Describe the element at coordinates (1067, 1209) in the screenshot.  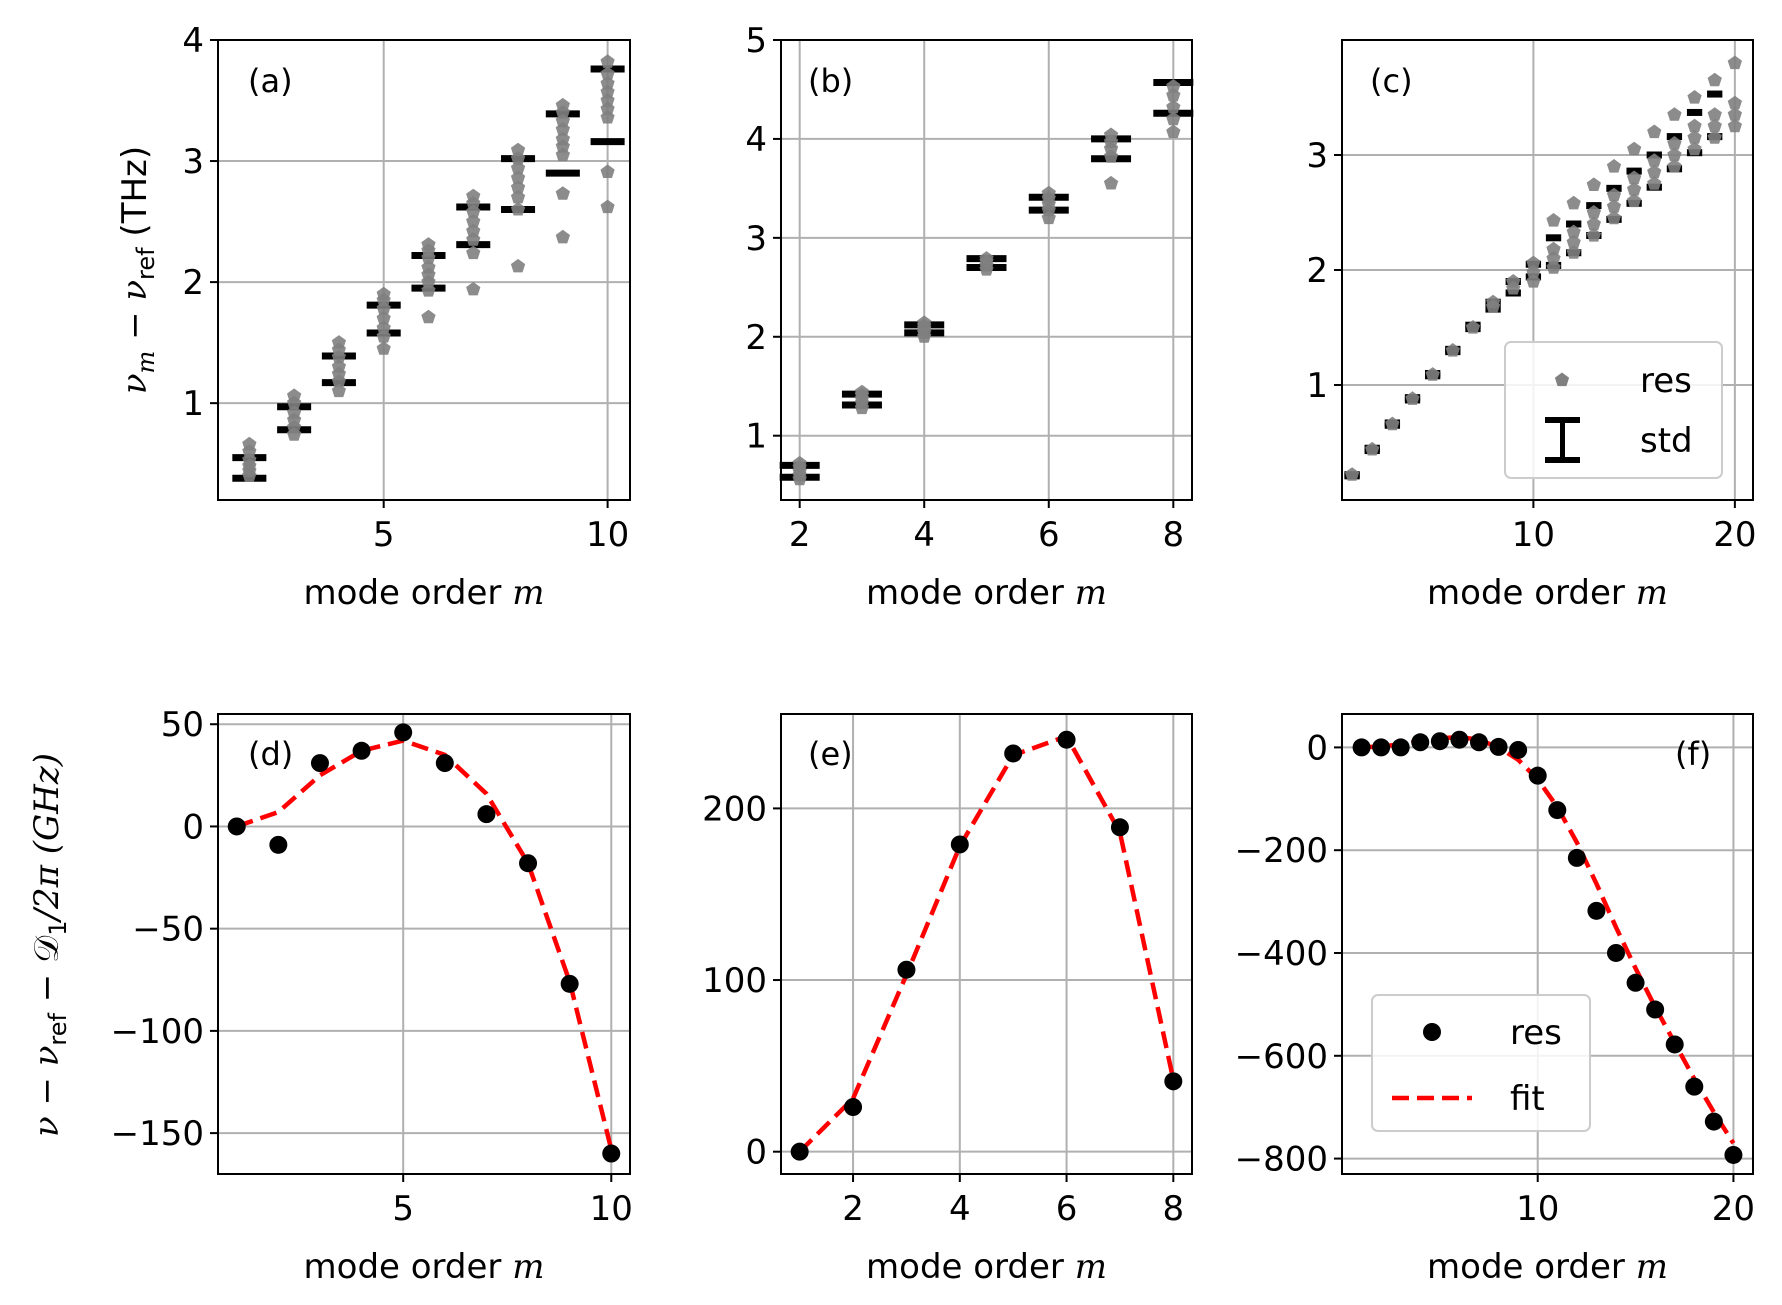
I see `x-tick-label: 6` at that location.